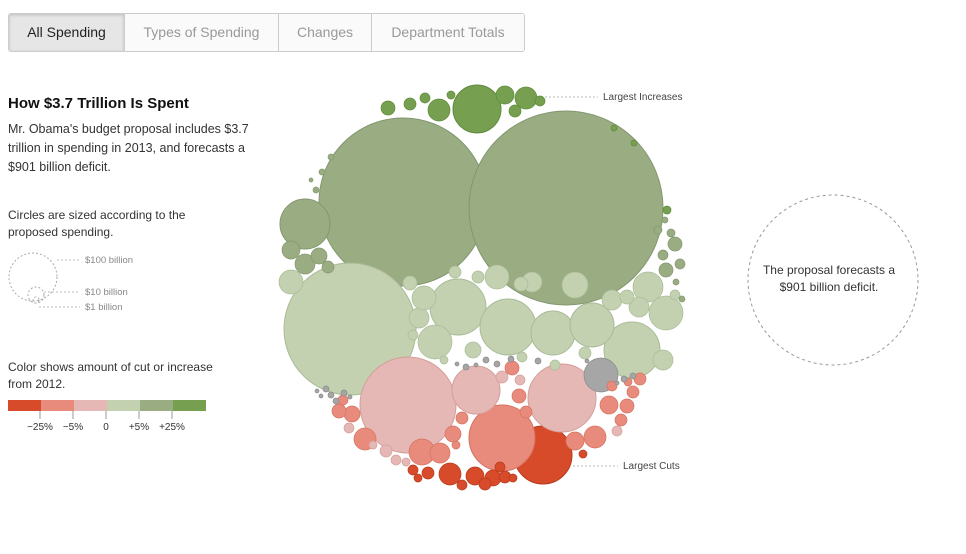 The image size is (966, 554). I want to click on tab-types-of-spending: Types of Spending, so click(202, 32).